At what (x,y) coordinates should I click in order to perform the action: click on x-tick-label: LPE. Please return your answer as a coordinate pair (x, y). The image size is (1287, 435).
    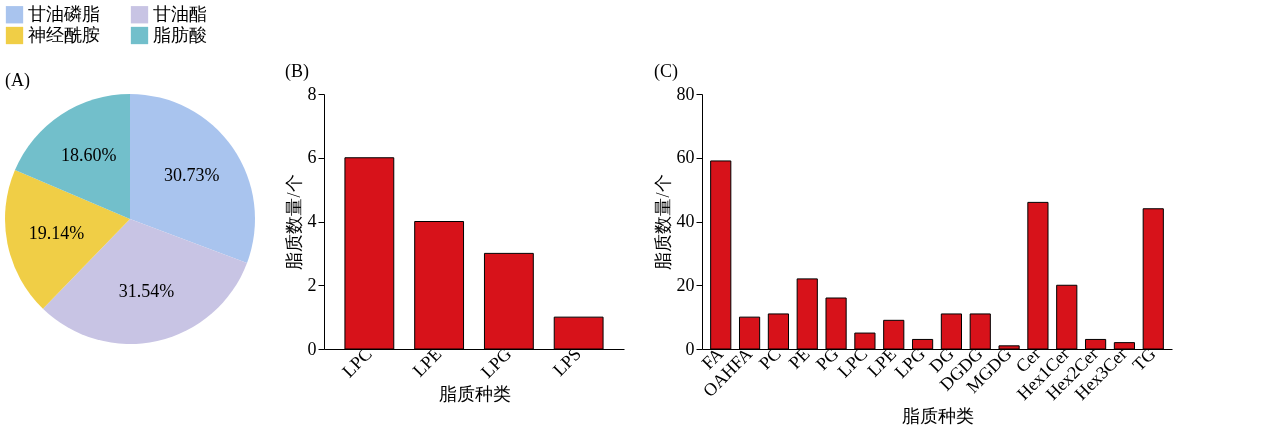
    Looking at the image, I should click on (427, 362).